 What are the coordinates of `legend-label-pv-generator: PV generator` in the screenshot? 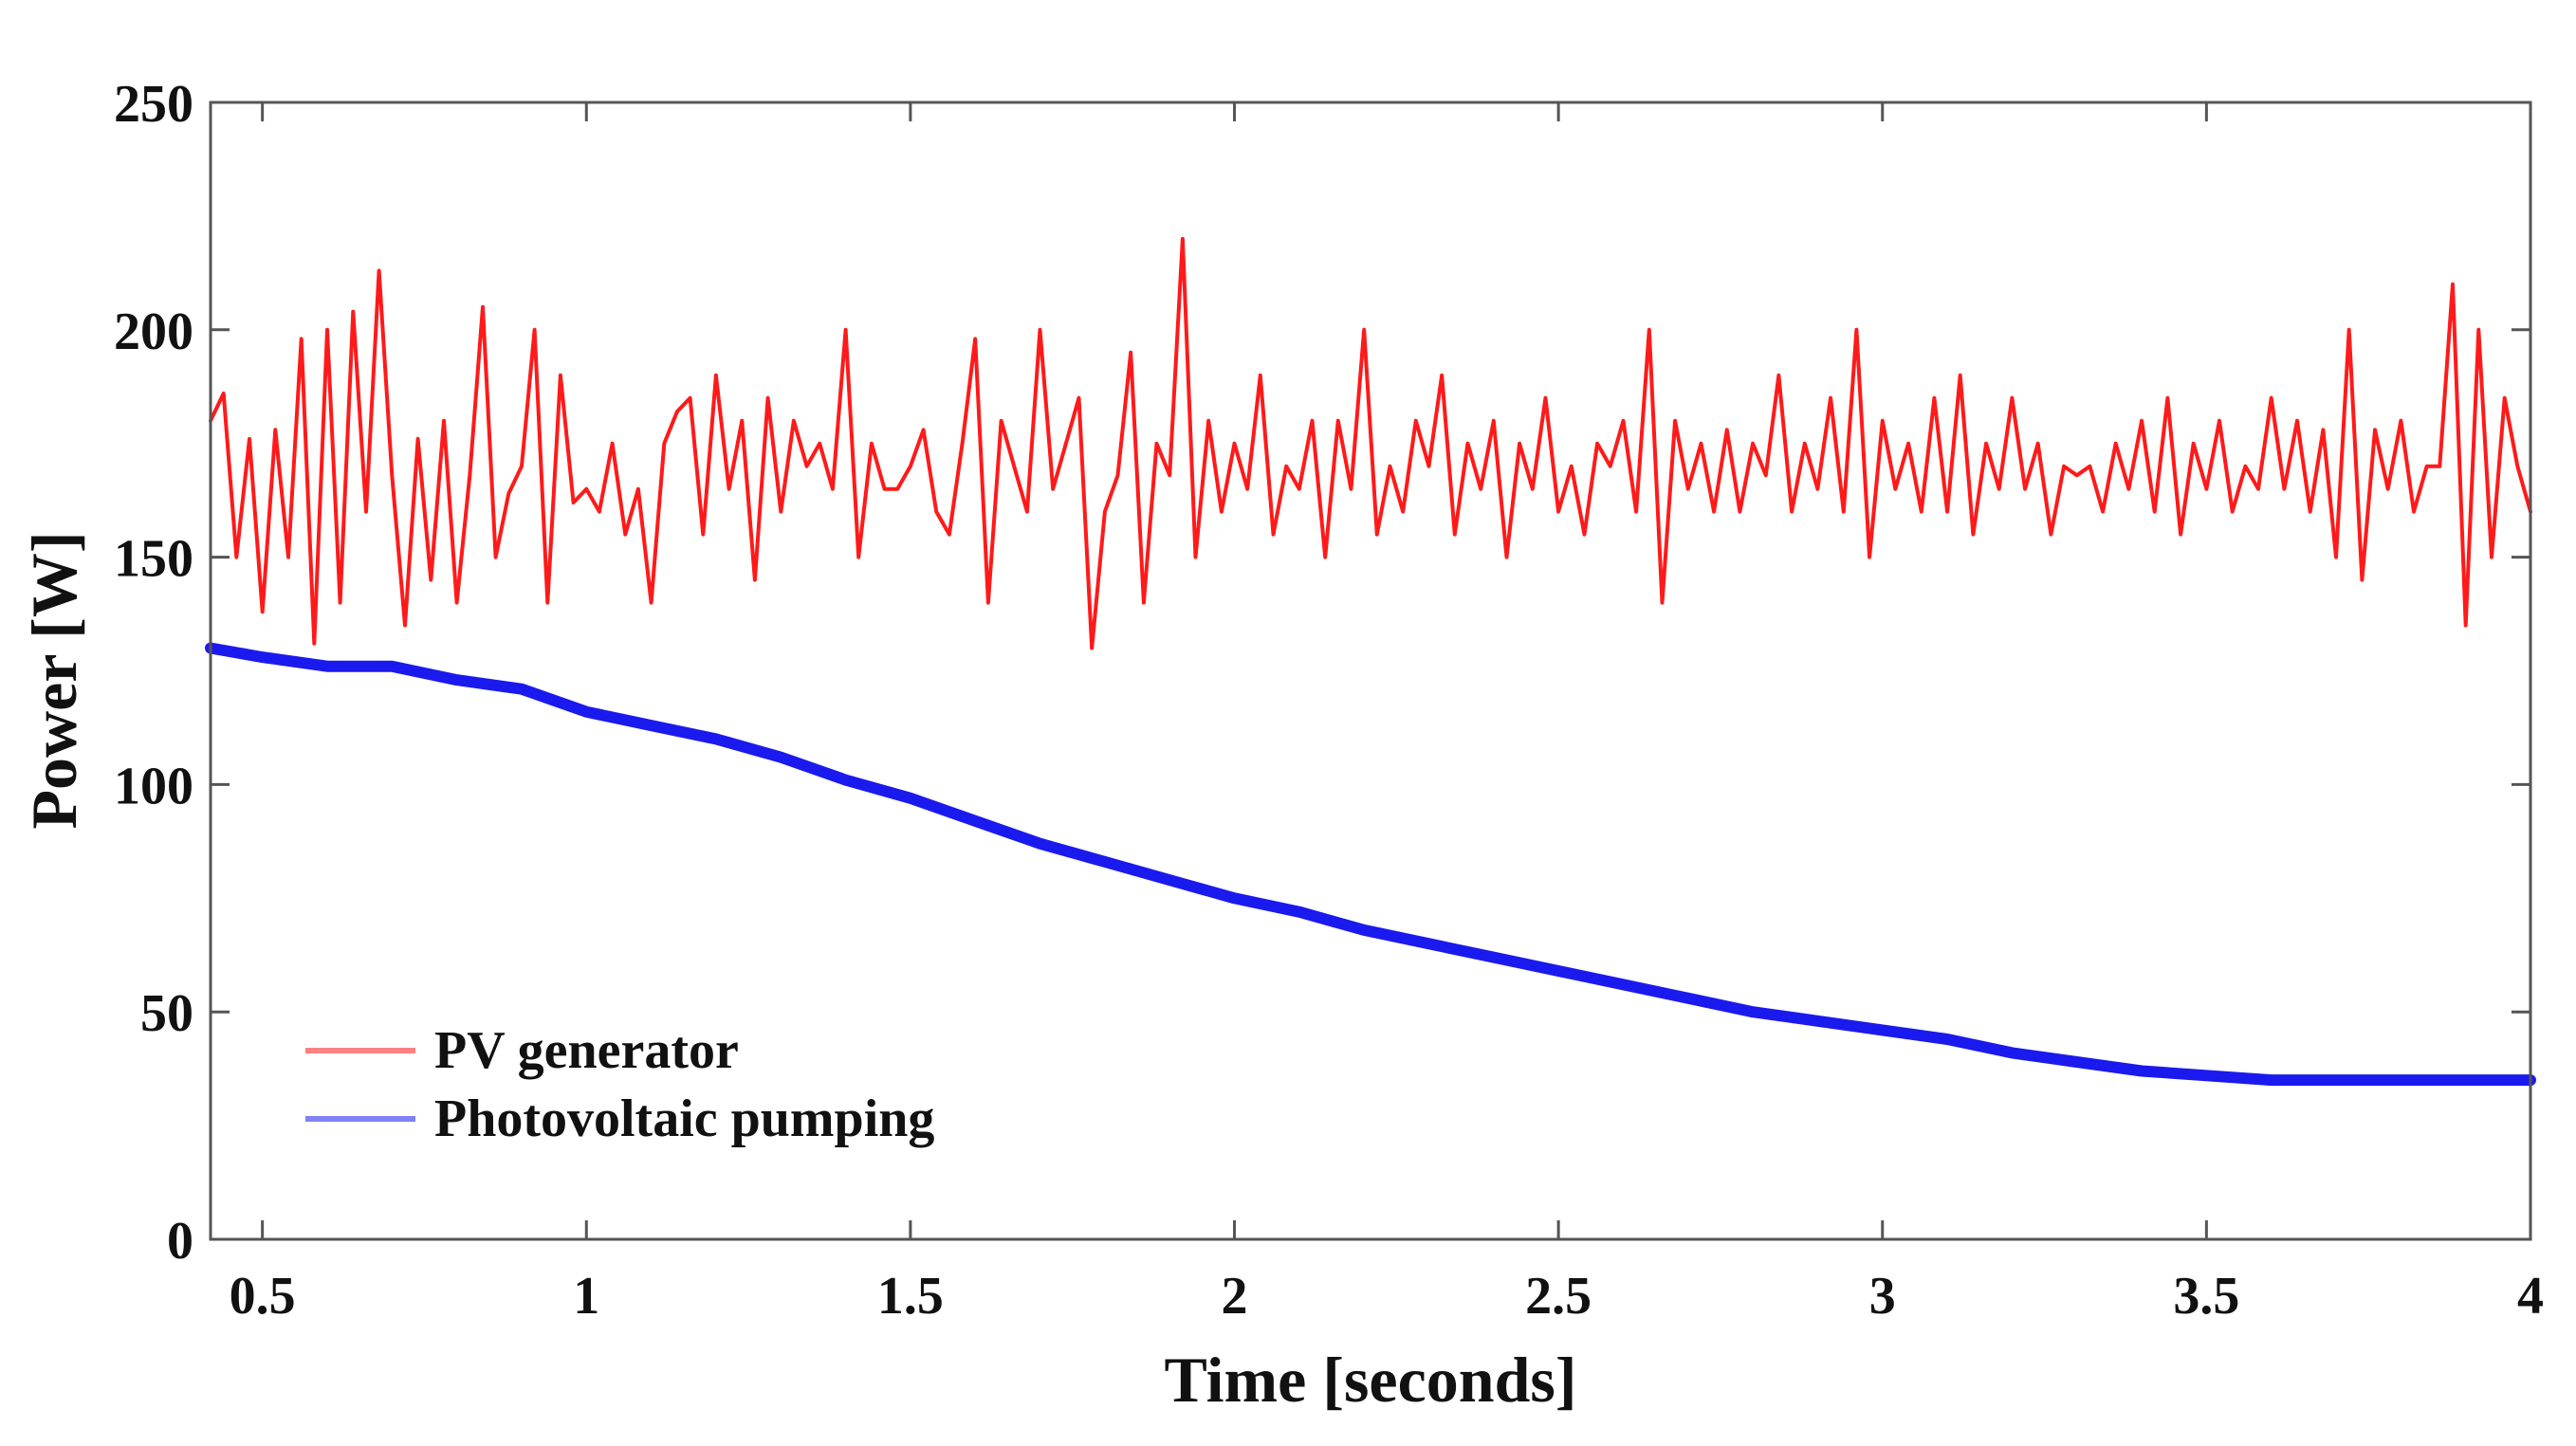 It's located at (586, 1050).